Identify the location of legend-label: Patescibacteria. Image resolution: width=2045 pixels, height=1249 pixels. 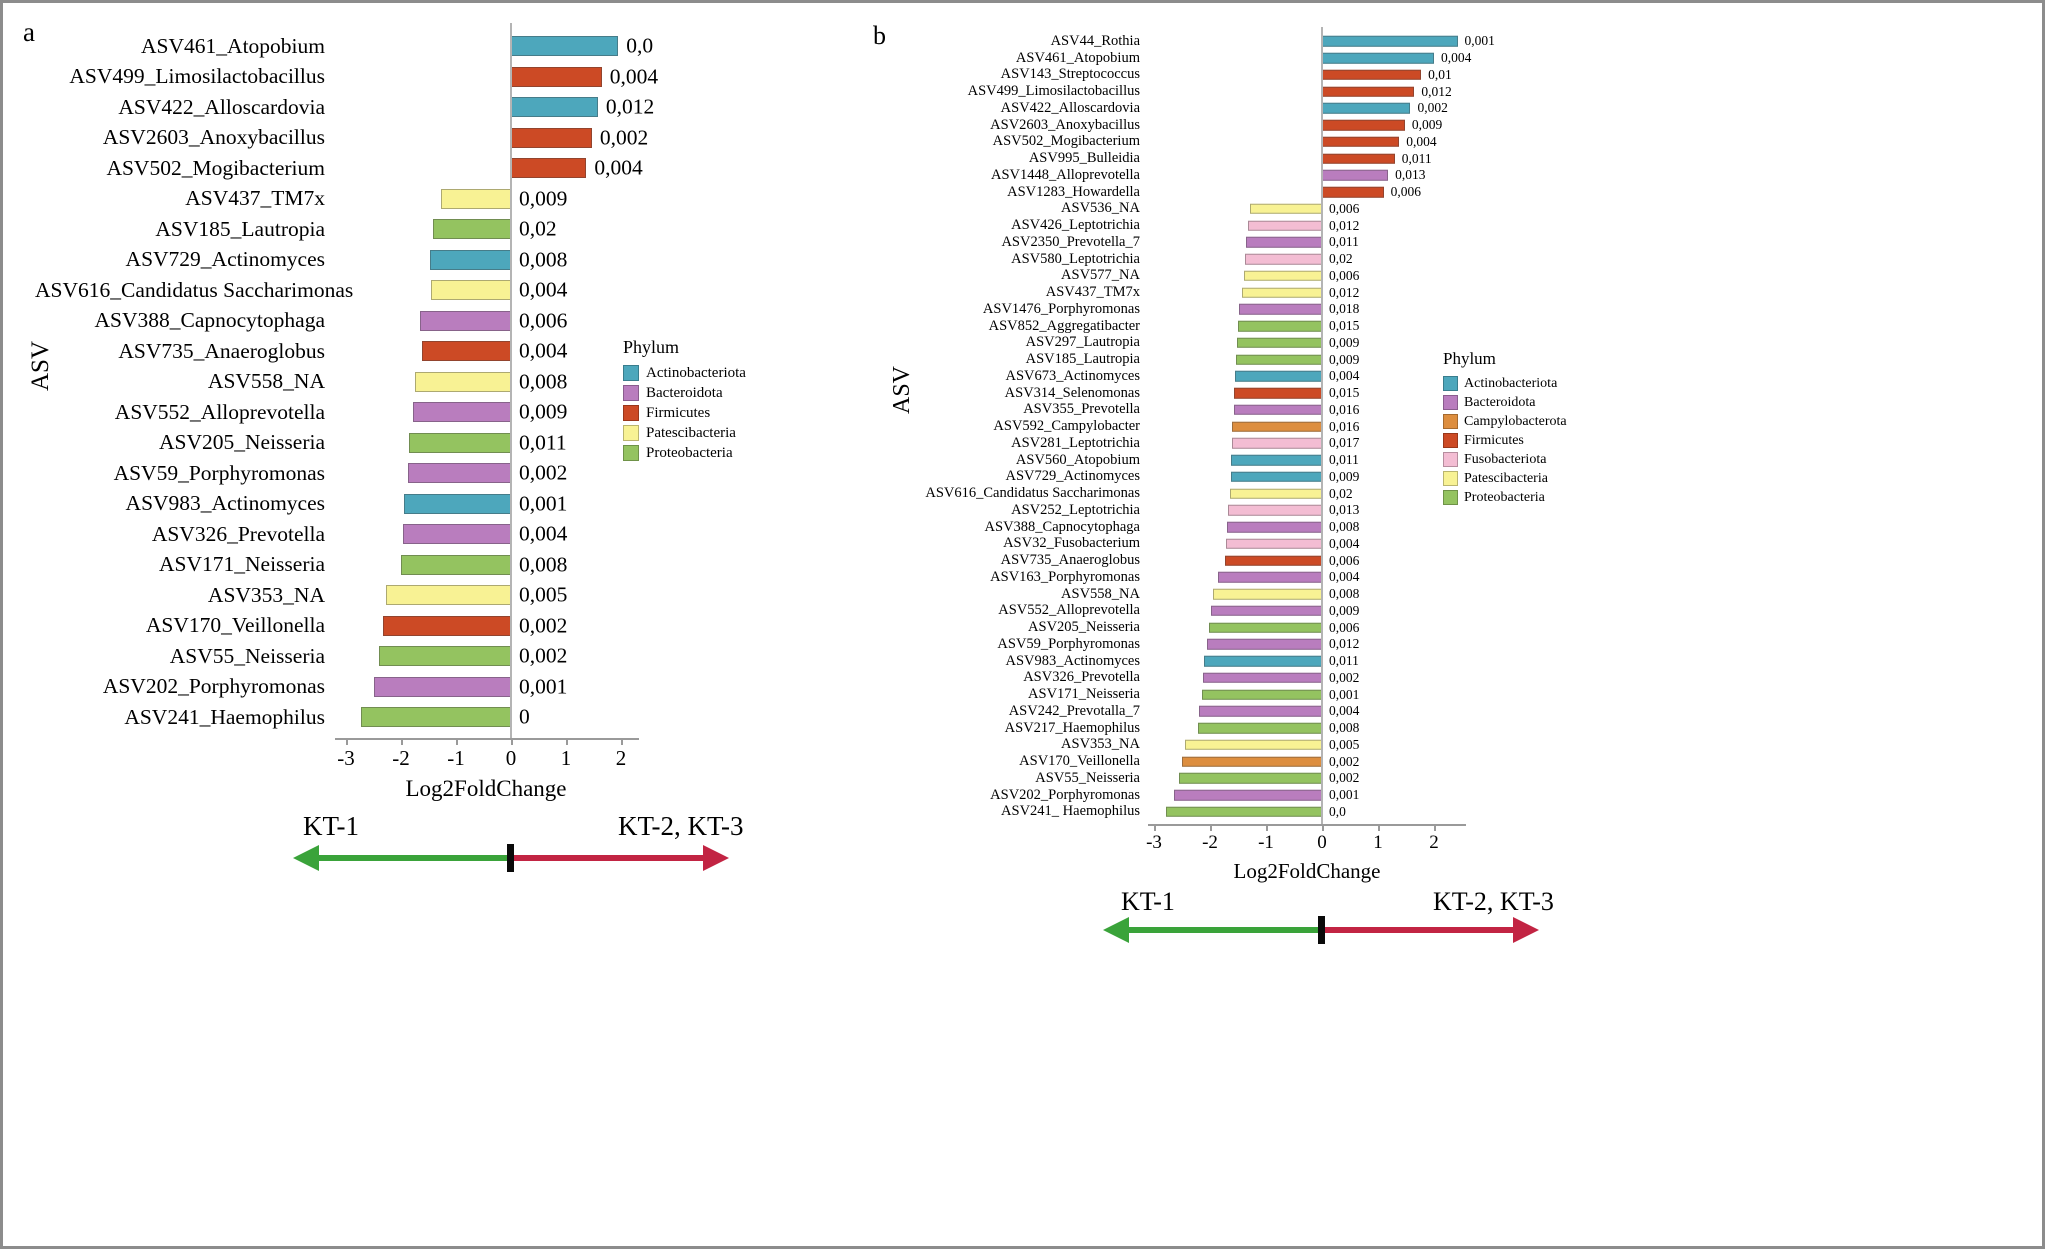
(691, 432).